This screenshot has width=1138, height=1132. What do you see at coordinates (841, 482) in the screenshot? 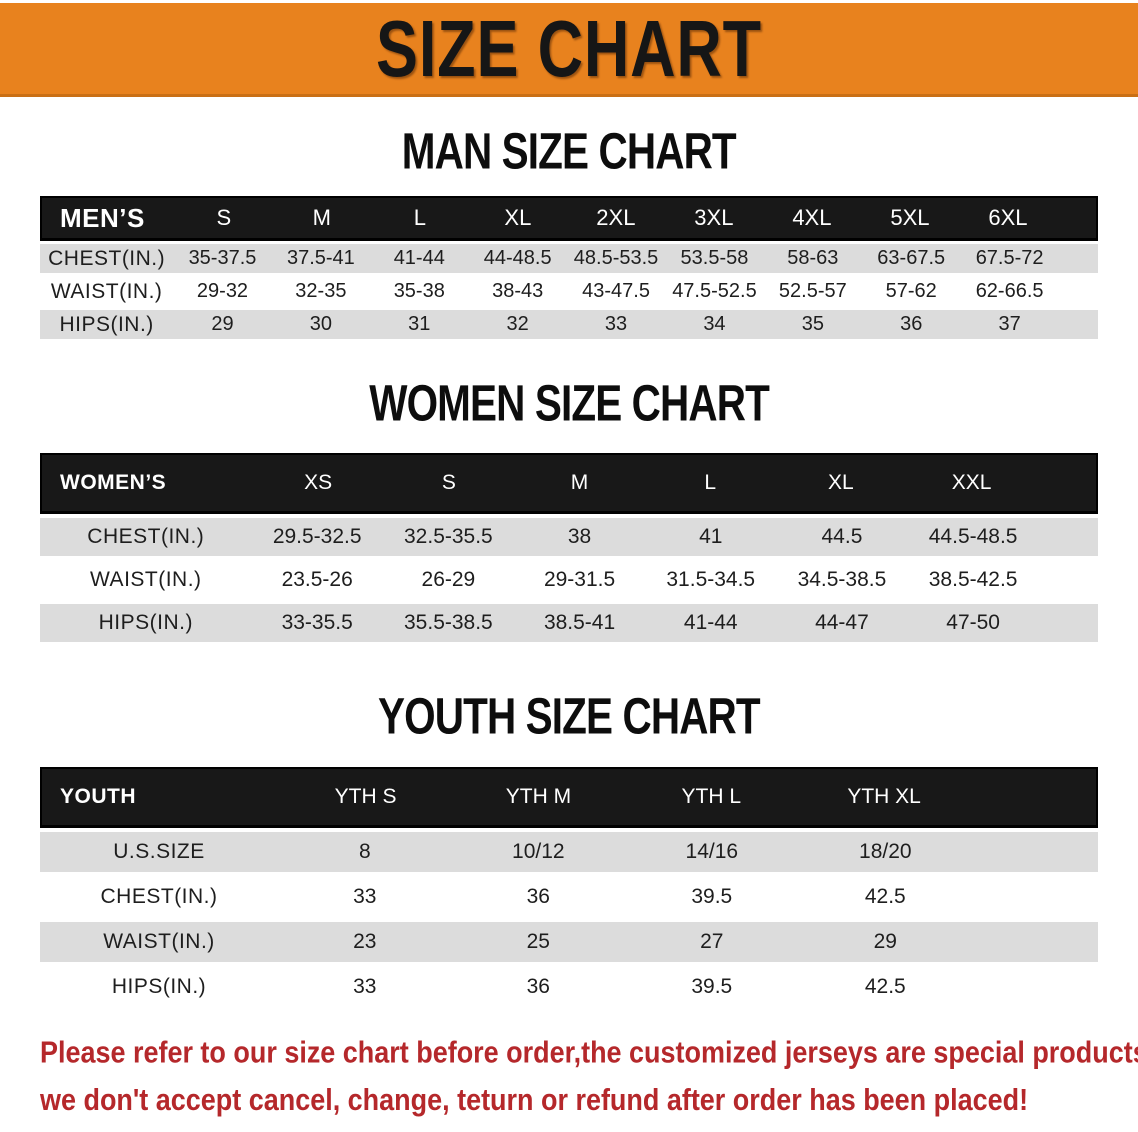
I see `size-column-header: XL` at bounding box center [841, 482].